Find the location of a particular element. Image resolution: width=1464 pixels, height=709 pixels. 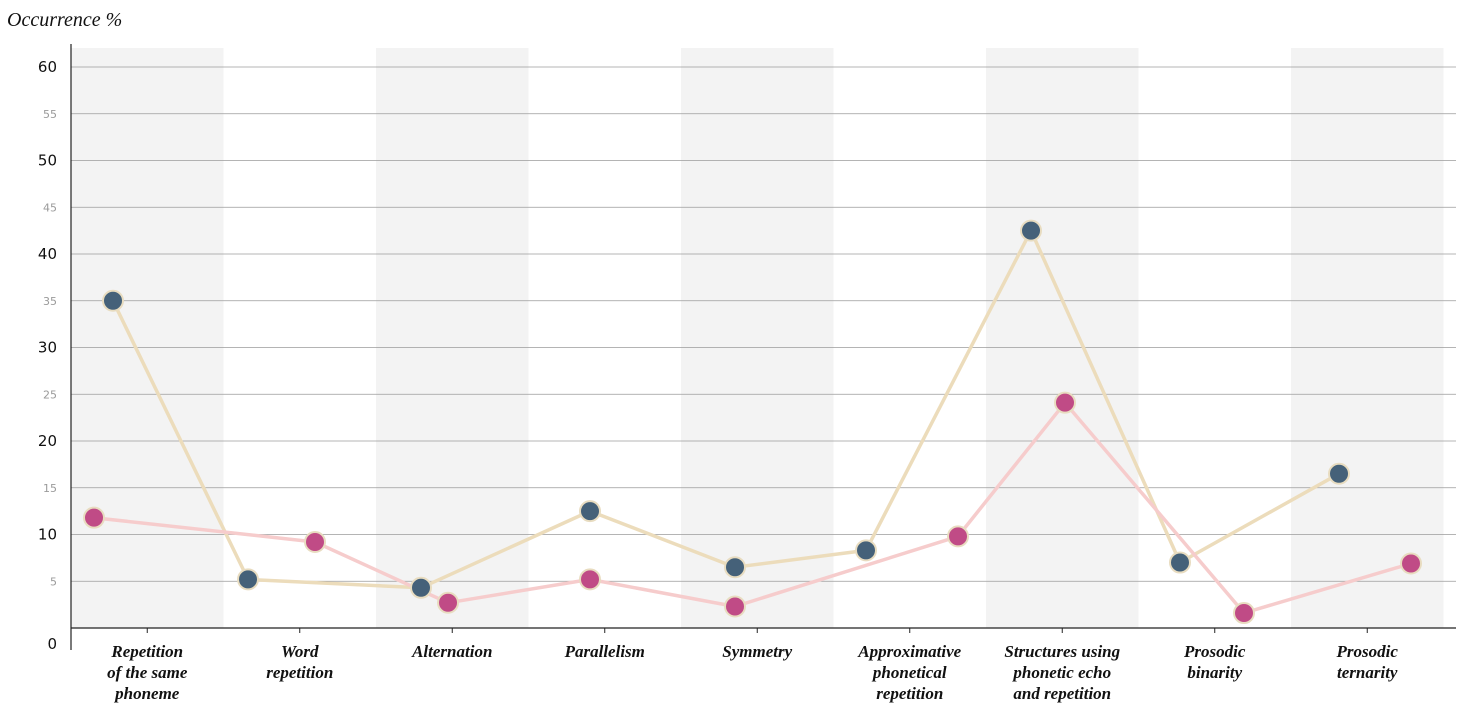

x-tick-label: Prosodic ternarity is located at coordinates (1367, 662).